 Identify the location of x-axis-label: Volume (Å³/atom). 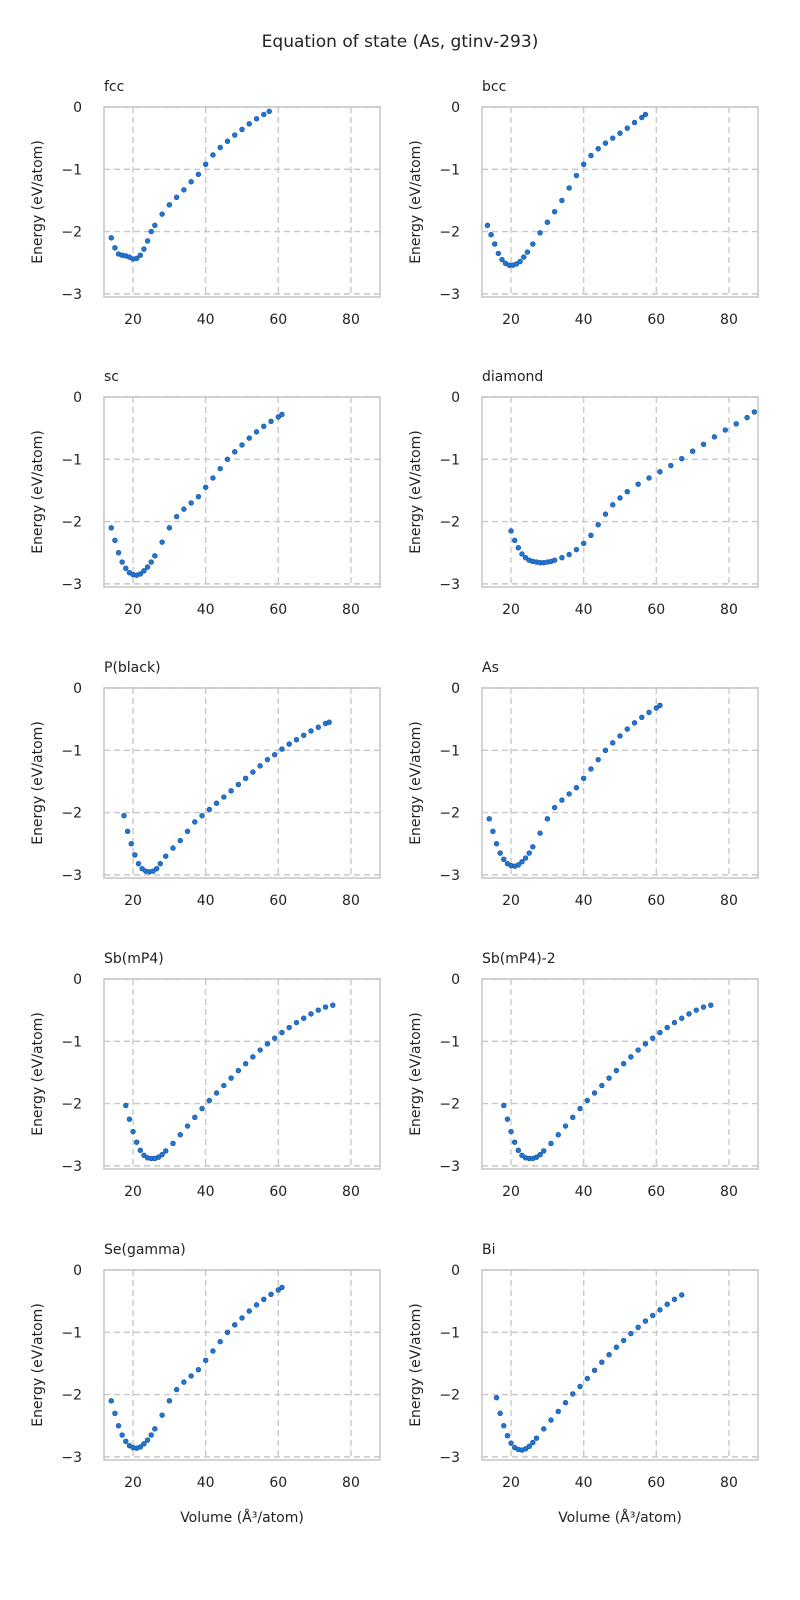
(242, 1517).